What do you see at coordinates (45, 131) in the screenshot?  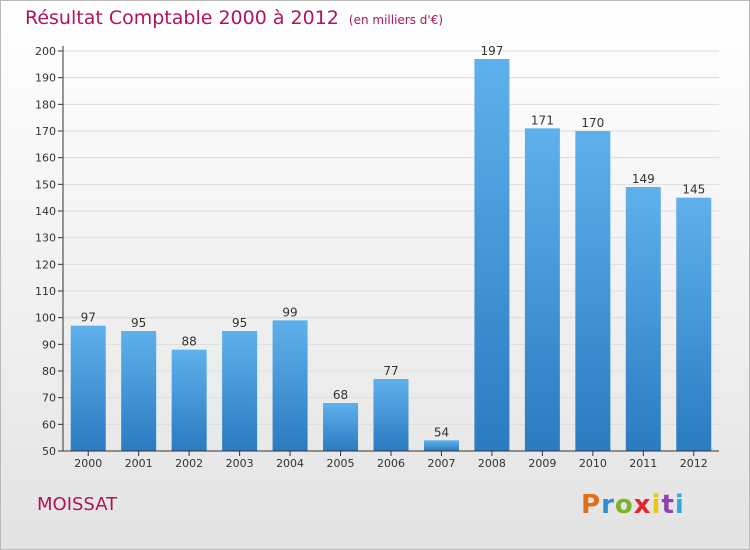 I see `y-tick-label: 170` at bounding box center [45, 131].